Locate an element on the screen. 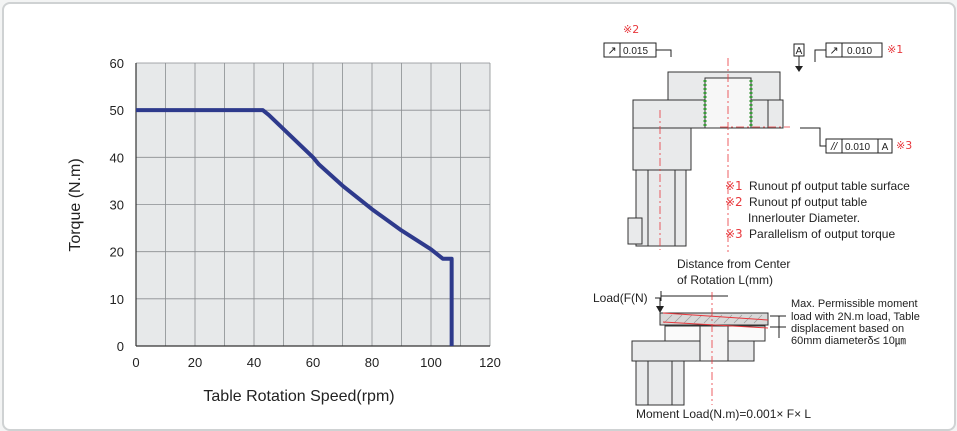 This screenshot has height=431, width=957. x-tick-label: 80 is located at coordinates (372, 362).